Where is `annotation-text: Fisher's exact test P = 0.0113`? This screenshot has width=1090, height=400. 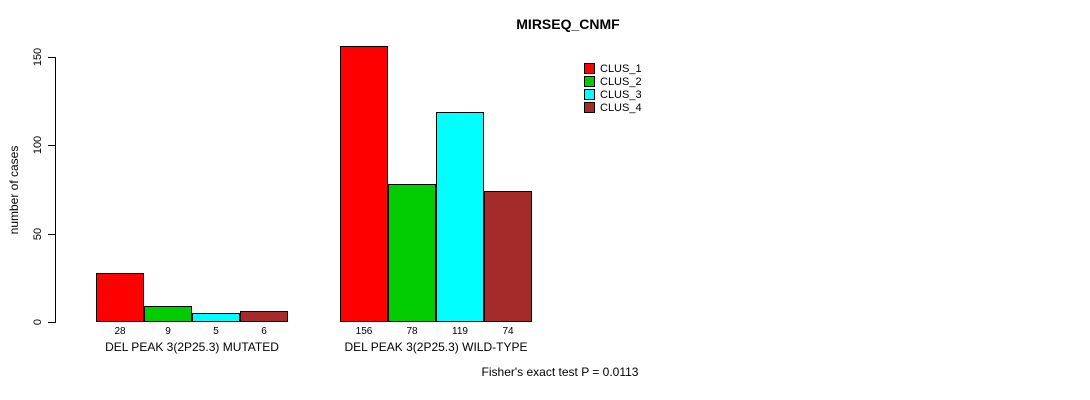 annotation-text: Fisher's exact test P = 0.0113 is located at coordinates (560, 372).